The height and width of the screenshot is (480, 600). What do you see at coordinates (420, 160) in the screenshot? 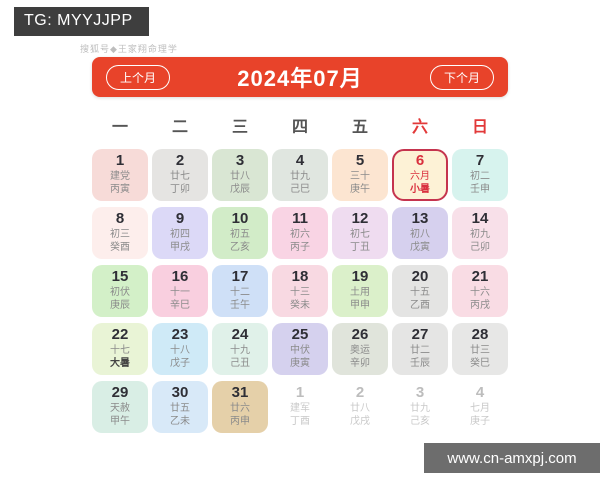
I see `day-number: 6` at bounding box center [420, 160].